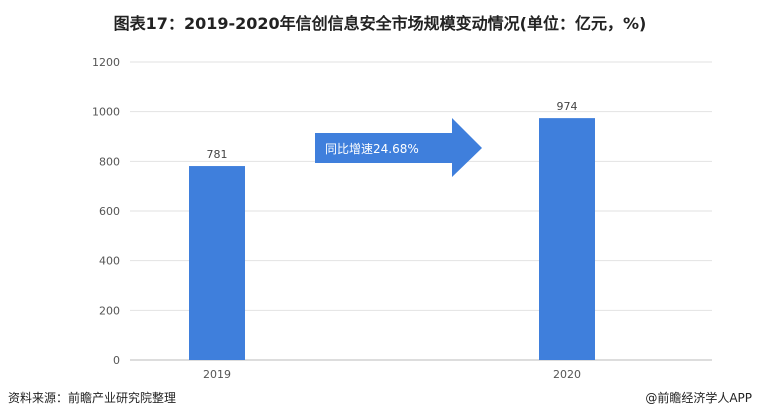 Image resolution: width=760 pixels, height=418 pixels. What do you see at coordinates (217, 374) in the screenshot?
I see `x-tick-label: 2019` at bounding box center [217, 374].